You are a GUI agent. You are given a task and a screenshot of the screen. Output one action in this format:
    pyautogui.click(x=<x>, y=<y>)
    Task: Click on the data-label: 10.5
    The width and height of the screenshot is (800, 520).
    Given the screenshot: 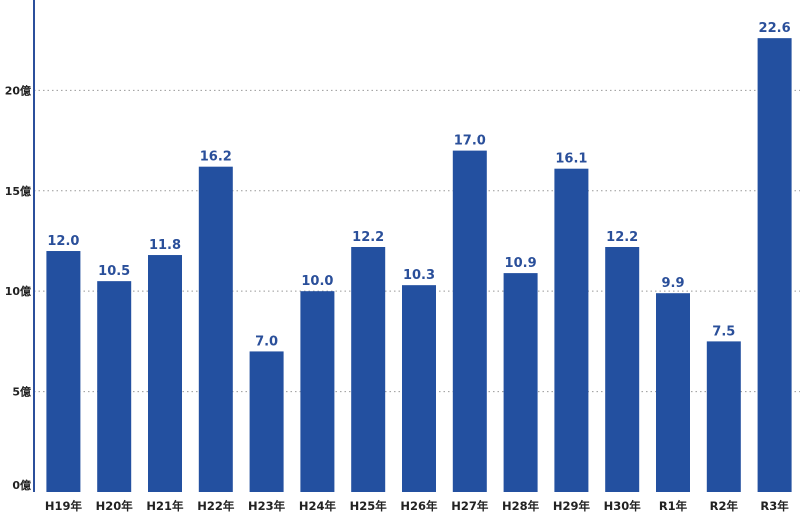 What is the action you would take?
    pyautogui.click(x=114, y=271)
    